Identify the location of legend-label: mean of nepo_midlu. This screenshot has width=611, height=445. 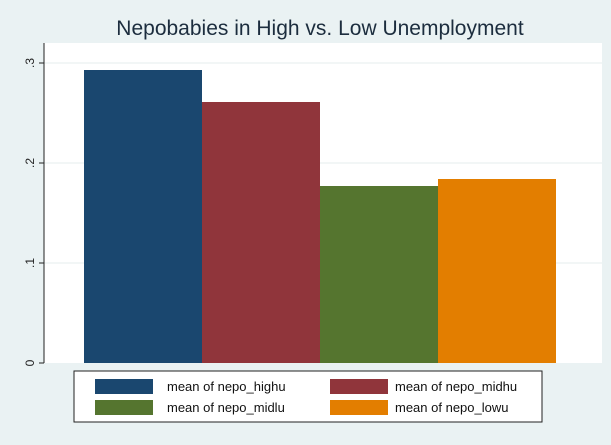
(226, 407).